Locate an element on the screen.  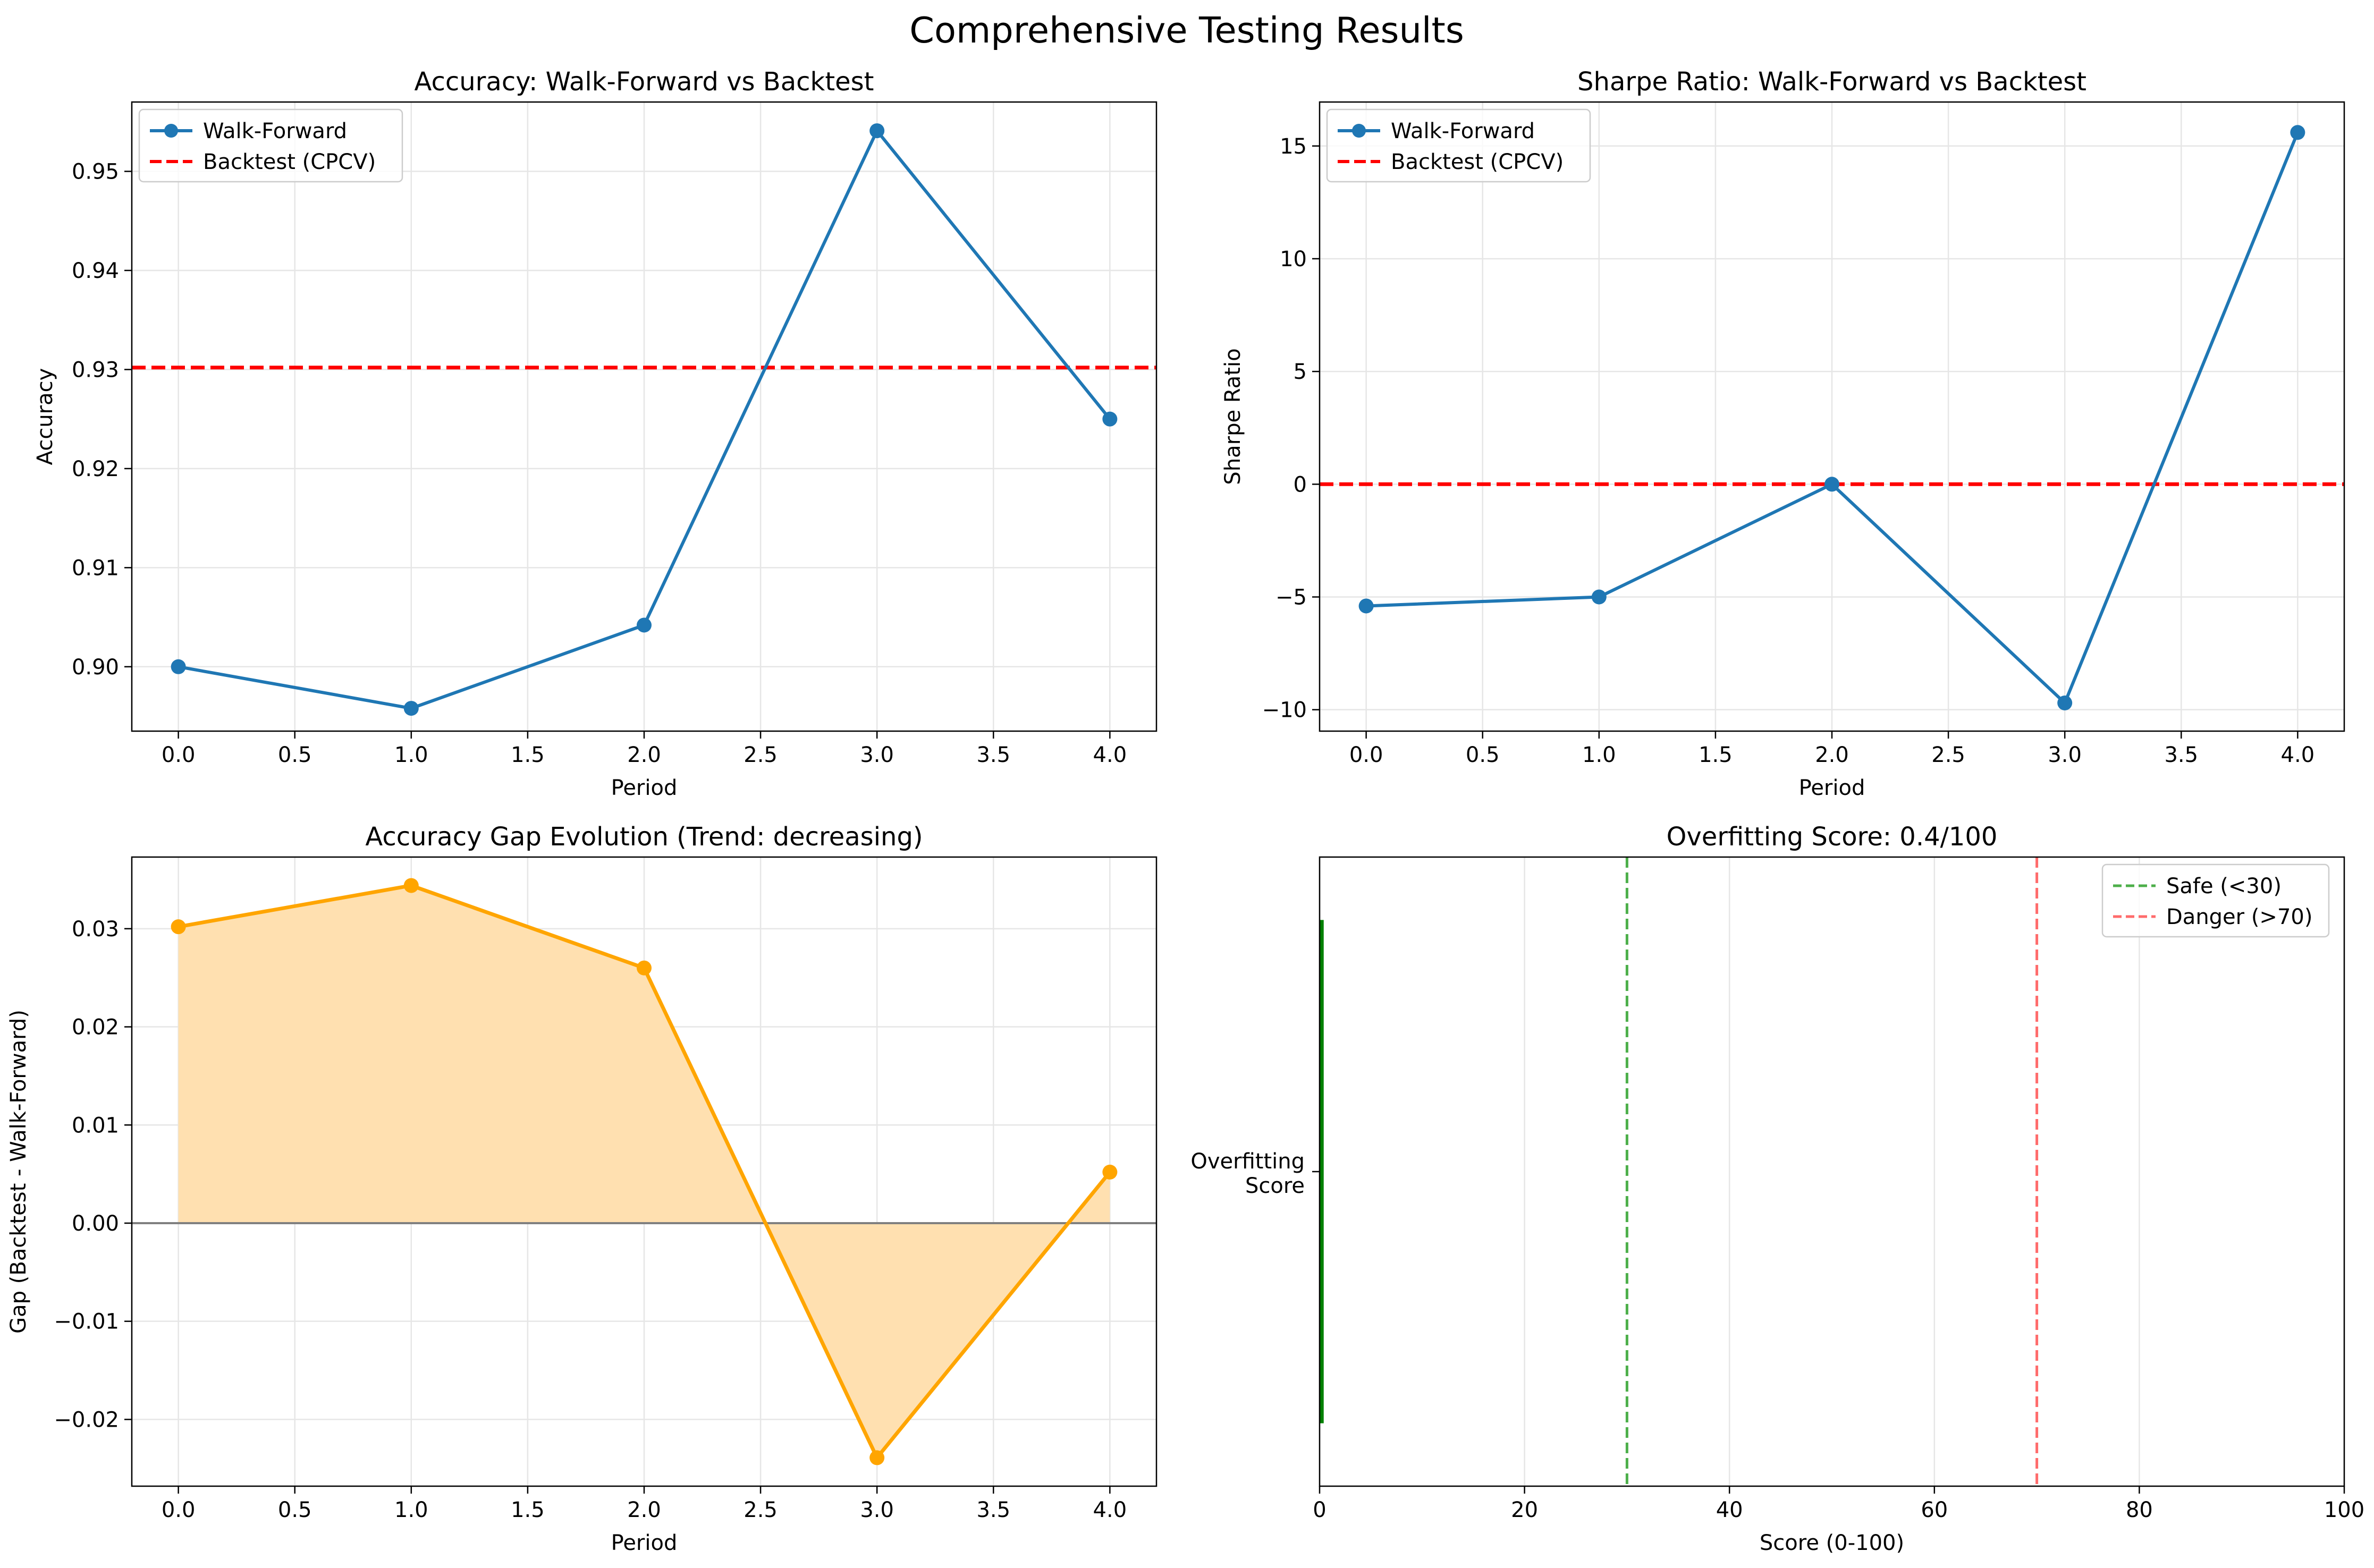
sharpe-ytick-label: 5 is located at coordinates (1300, 372).